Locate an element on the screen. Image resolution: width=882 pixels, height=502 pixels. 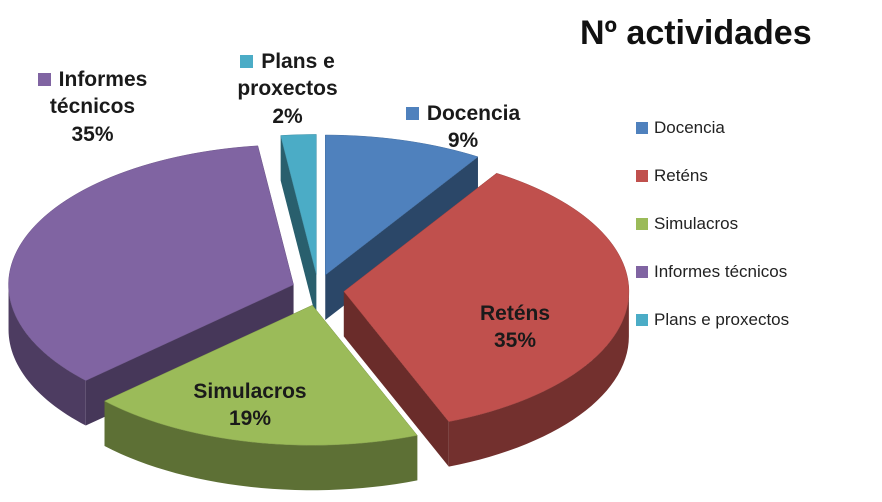
legend-label: Informes técnicos is located at coordinates (721, 271).